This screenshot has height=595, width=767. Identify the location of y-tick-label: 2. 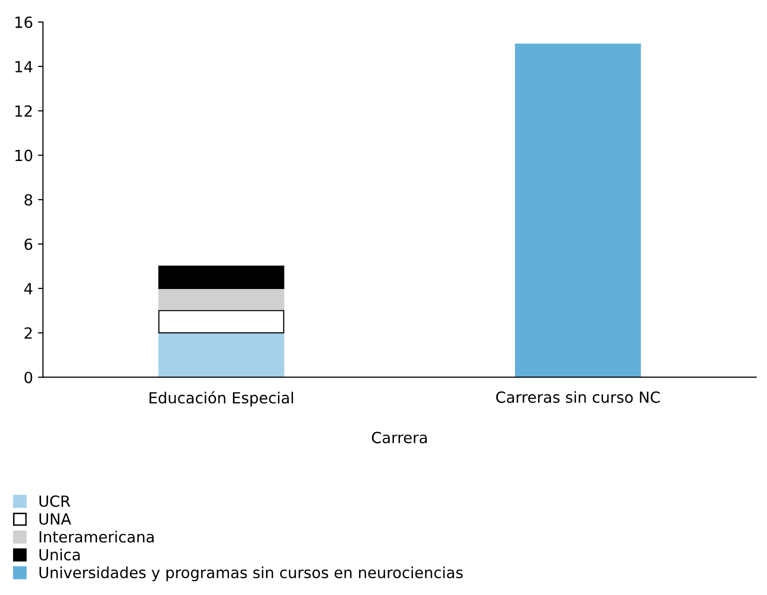
(28, 333).